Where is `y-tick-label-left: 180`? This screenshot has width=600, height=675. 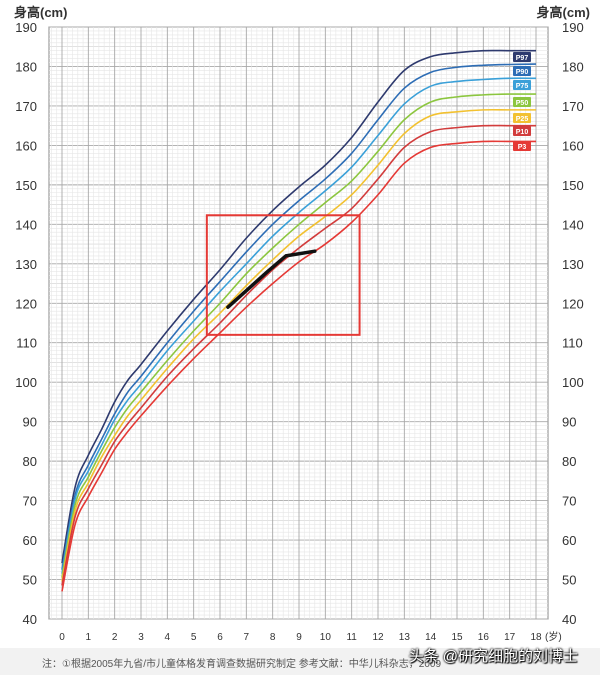
y-tick-label-left: 180 is located at coordinates (26, 66).